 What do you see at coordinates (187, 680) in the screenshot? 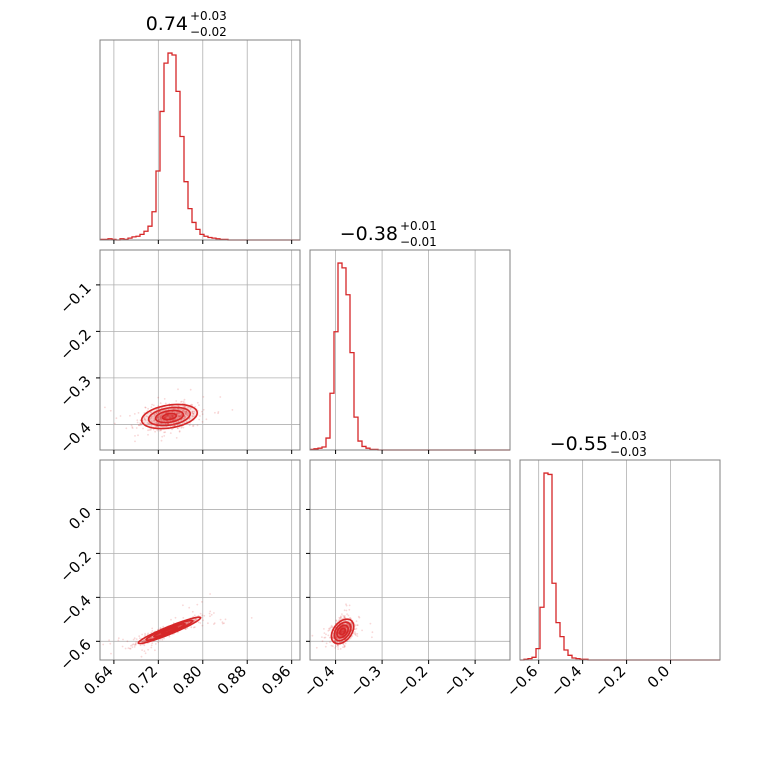
I see `tick-label-x-0-2: 0.80` at bounding box center [187, 680].